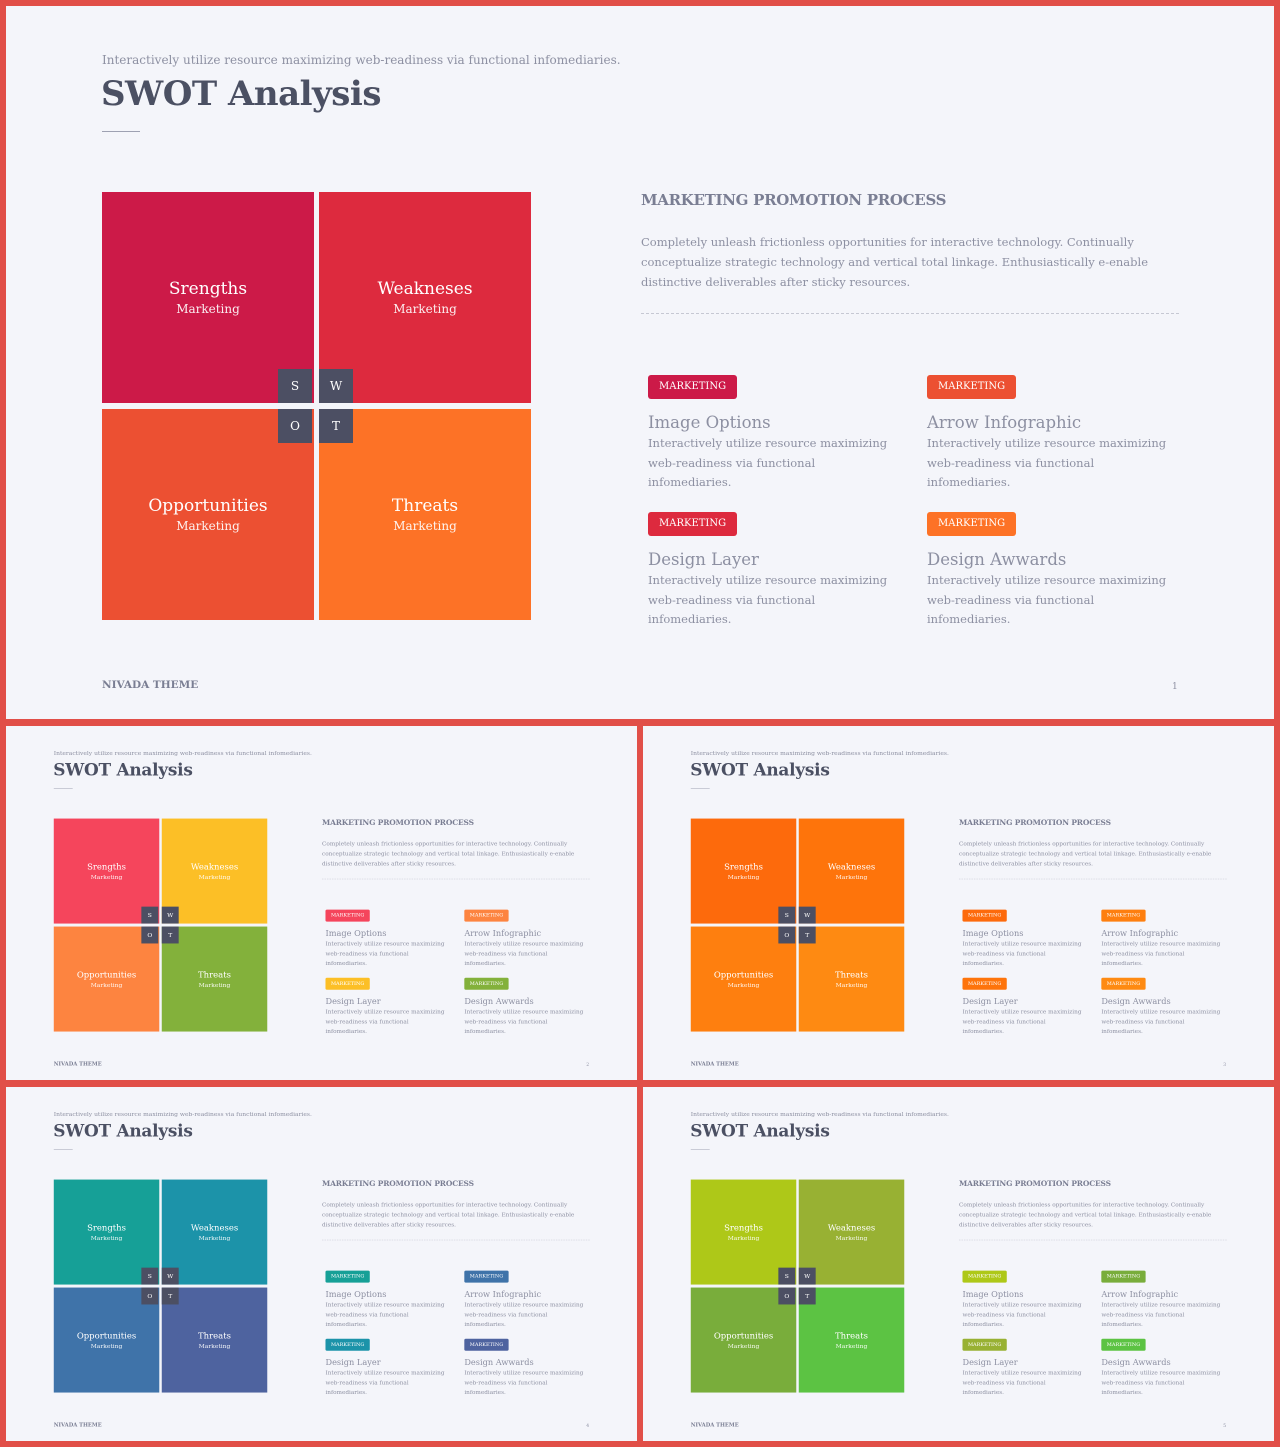 The height and width of the screenshot is (1447, 1280). I want to click on swot-letter-o: O, so click(150, 935).